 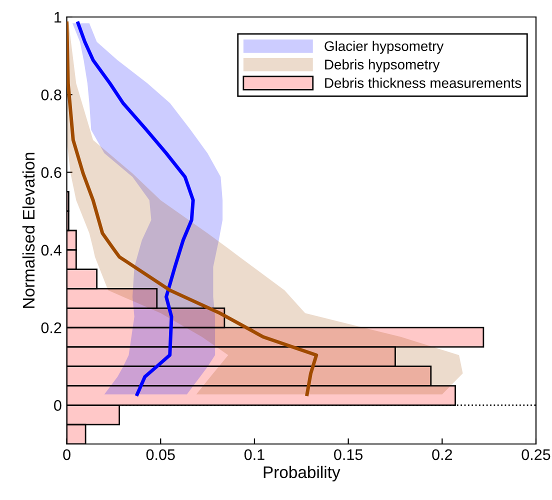 I want to click on x-axis-title: Probability, so click(x=302, y=474).